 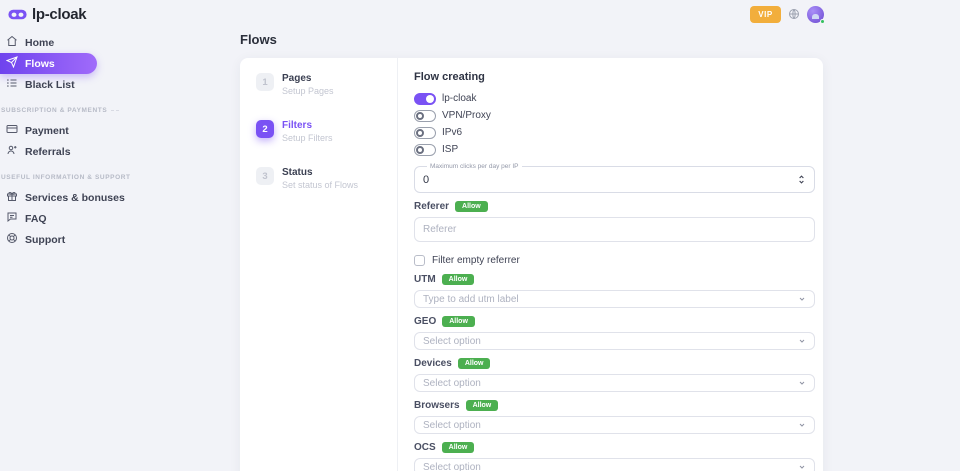 I want to click on flows-icon, so click(x=11, y=64).